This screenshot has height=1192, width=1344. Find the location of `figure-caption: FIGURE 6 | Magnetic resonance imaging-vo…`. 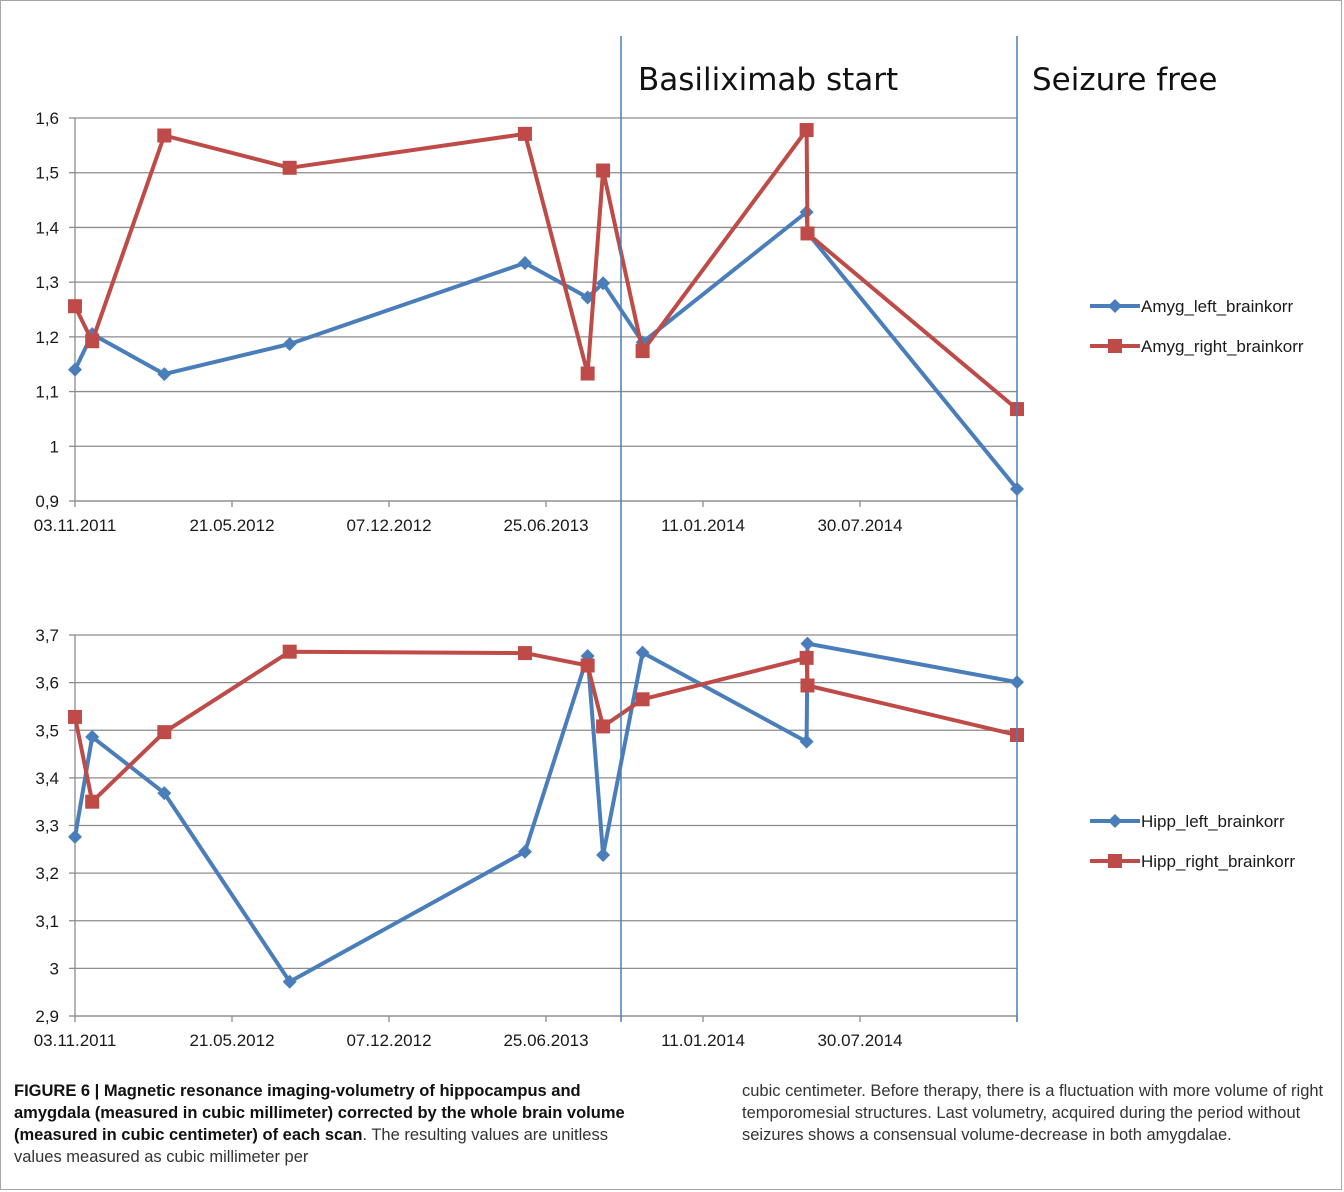

figure-caption: FIGURE 6 | Magnetic resonance imaging-vo… is located at coordinates (672, 1135).